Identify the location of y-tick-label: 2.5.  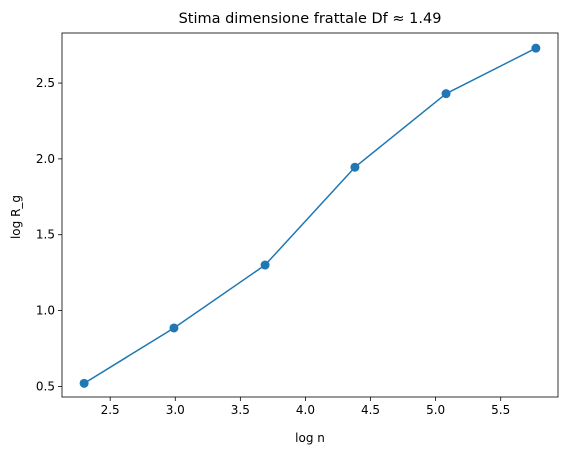
(45, 83).